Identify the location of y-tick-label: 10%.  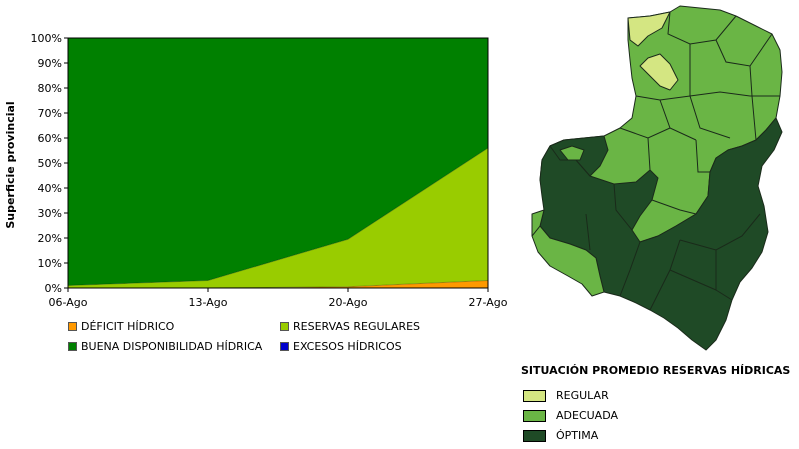
(50, 263).